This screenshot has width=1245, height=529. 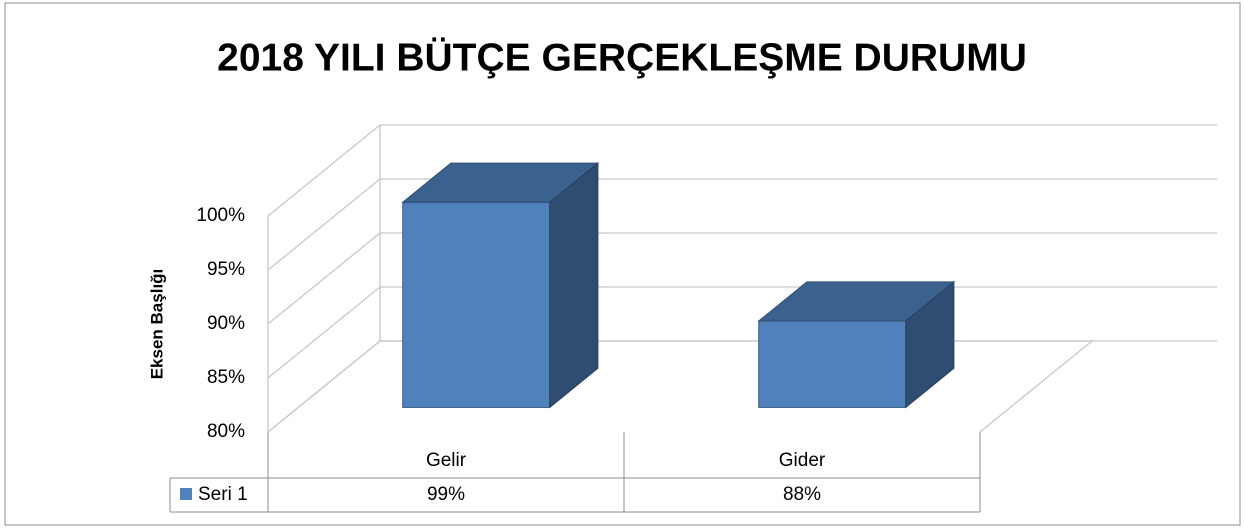 What do you see at coordinates (226, 269) in the screenshot?
I see `y-tick-label: 95%` at bounding box center [226, 269].